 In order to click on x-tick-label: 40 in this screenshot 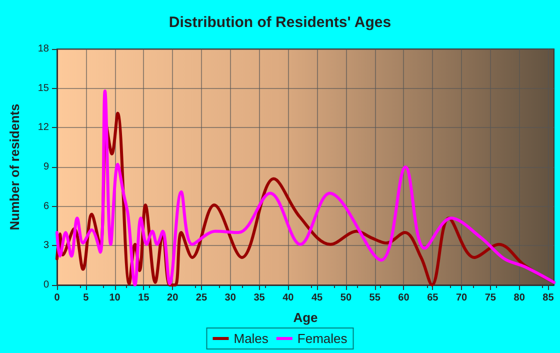, I will do `click(288, 298)`.